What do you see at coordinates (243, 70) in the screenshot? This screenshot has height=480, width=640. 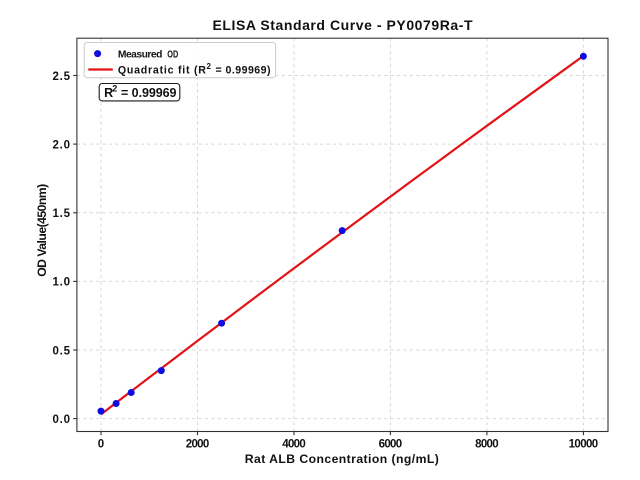 I see `svg-text: = 0.99969)` at bounding box center [243, 70].